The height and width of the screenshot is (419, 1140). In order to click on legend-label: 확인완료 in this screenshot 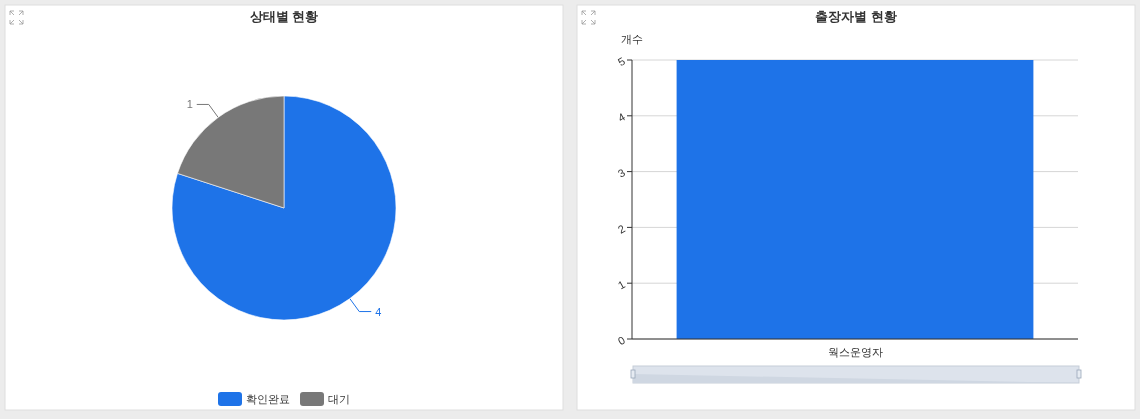, I will do `click(268, 399)`.